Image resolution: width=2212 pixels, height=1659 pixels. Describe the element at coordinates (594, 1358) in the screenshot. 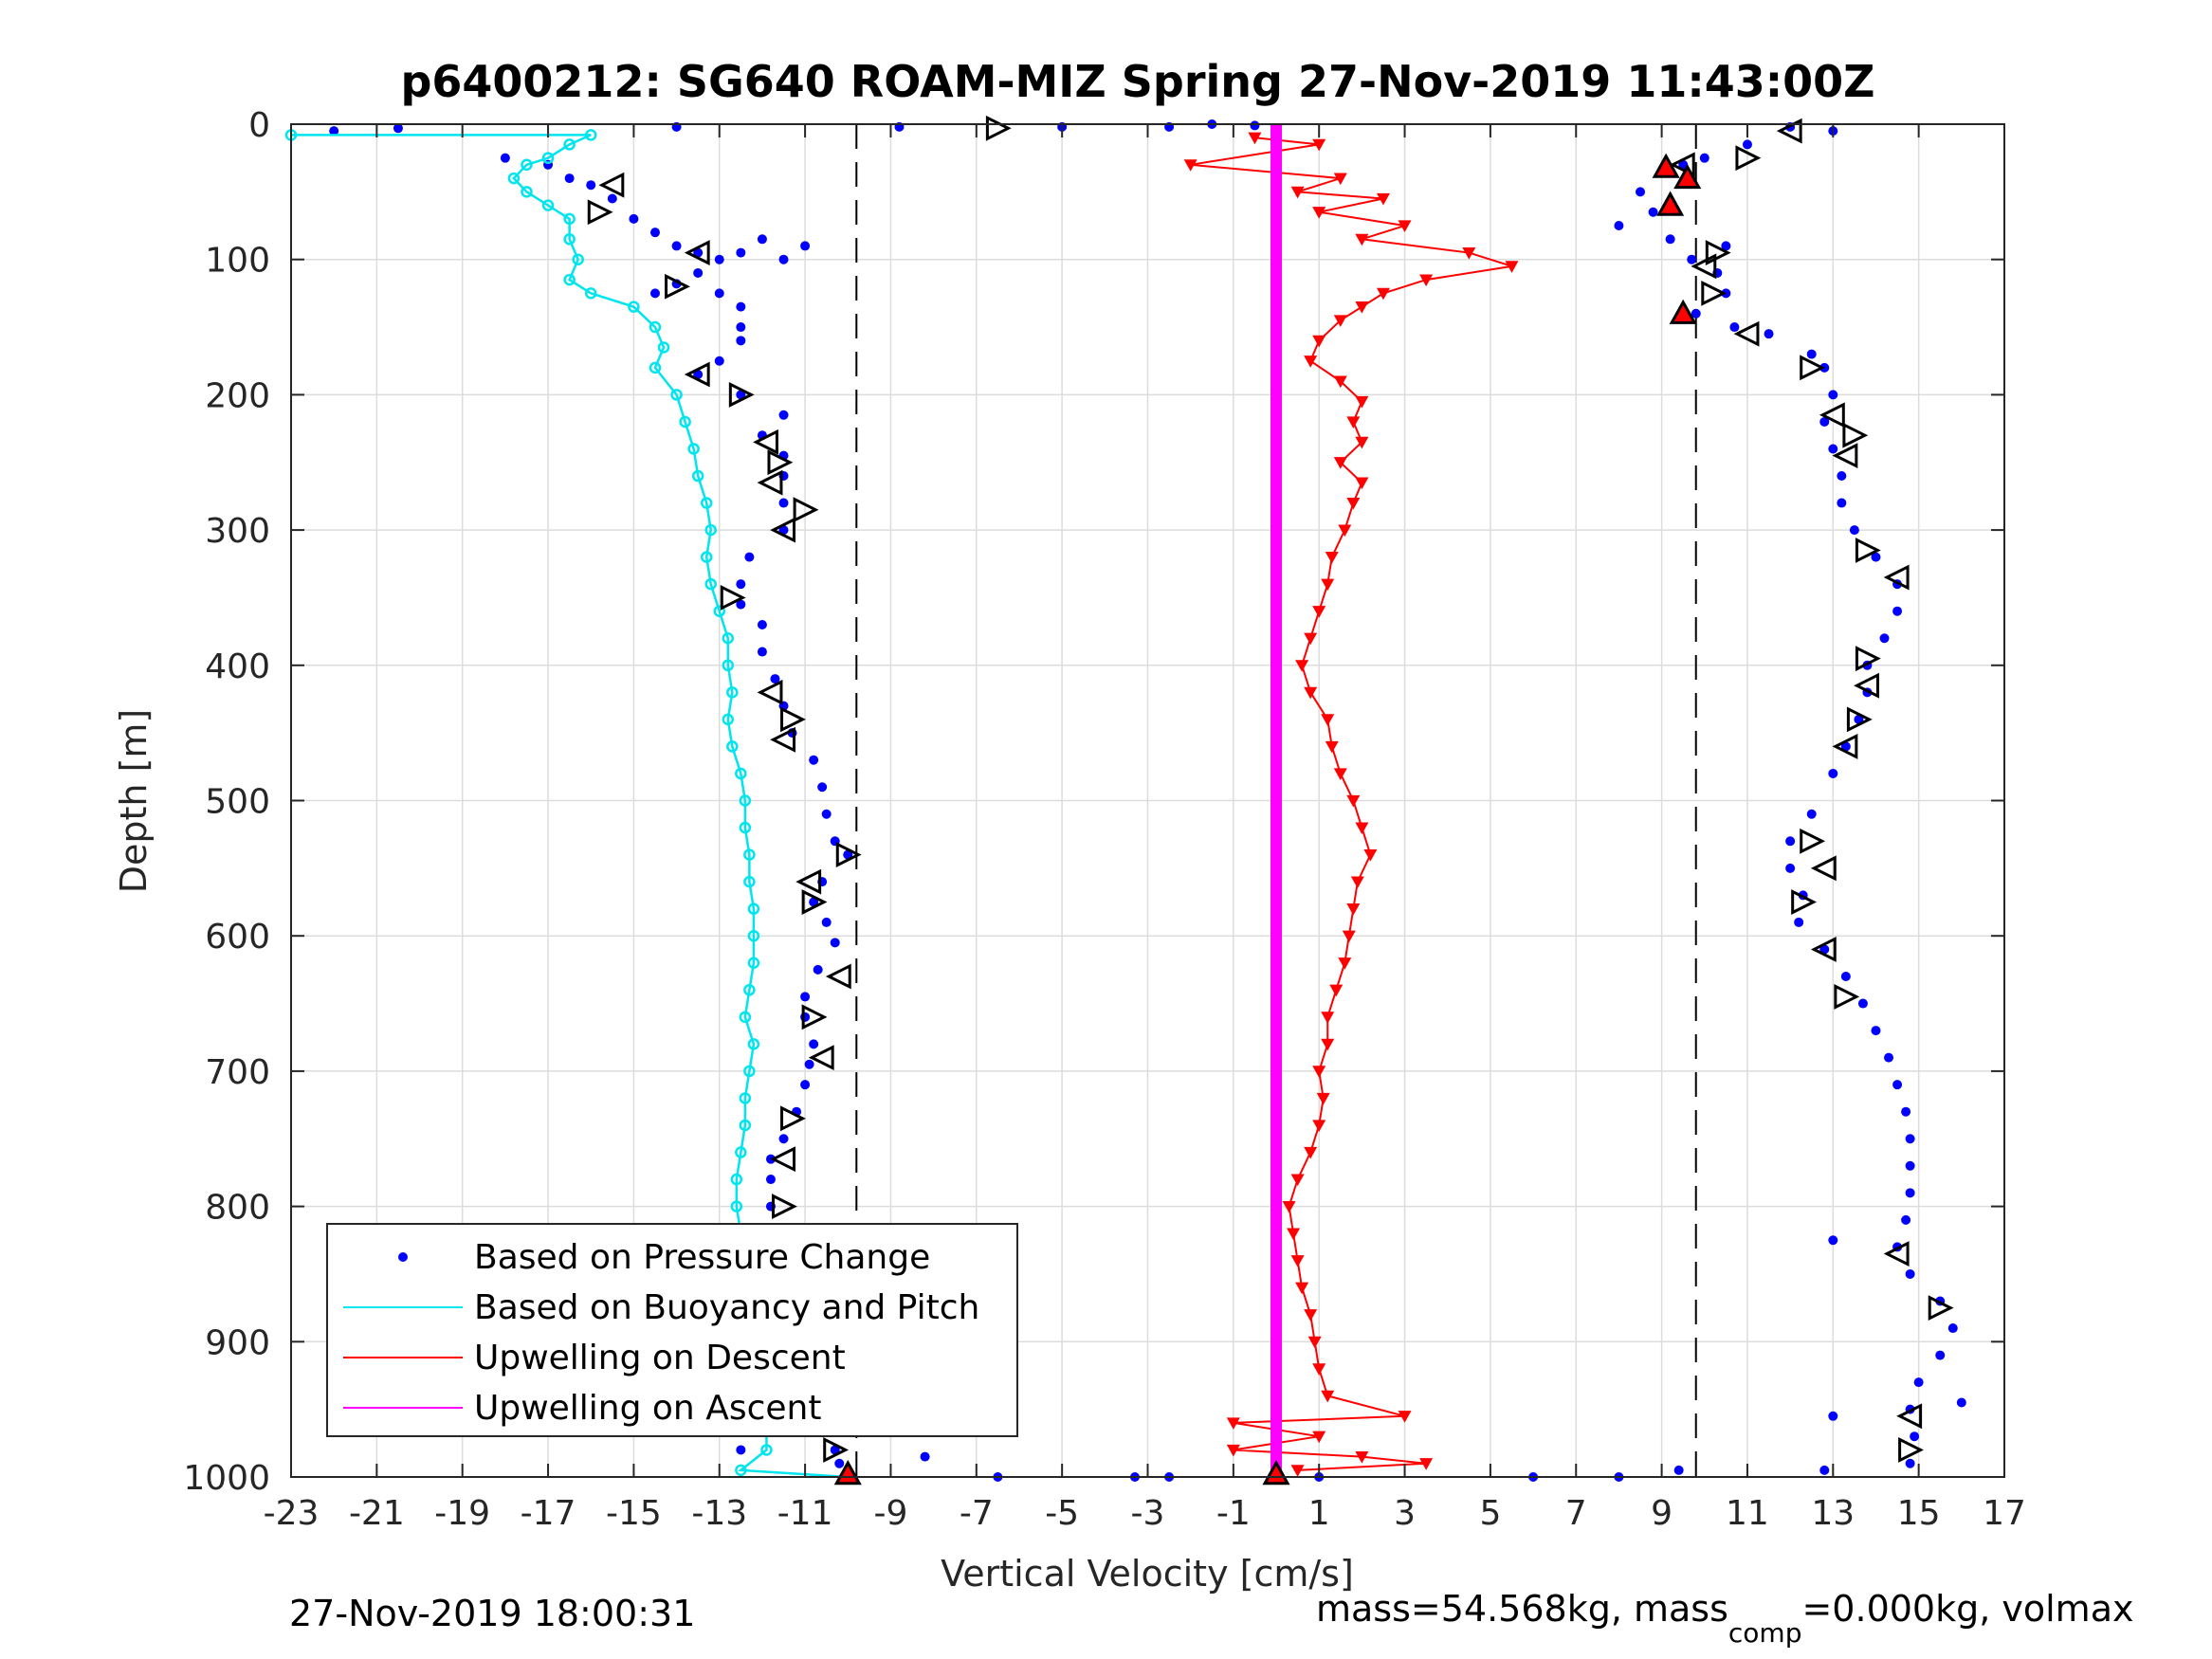

I see `legend-entry-3: Upwelling on Descent` at that location.